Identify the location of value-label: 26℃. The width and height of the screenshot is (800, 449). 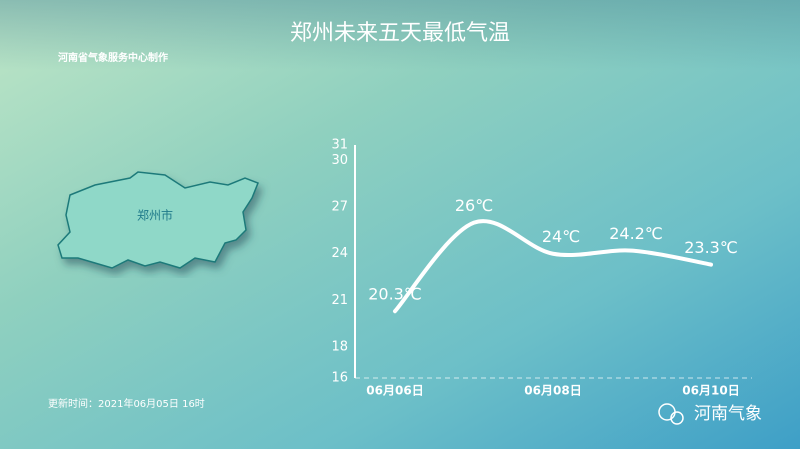
(474, 205).